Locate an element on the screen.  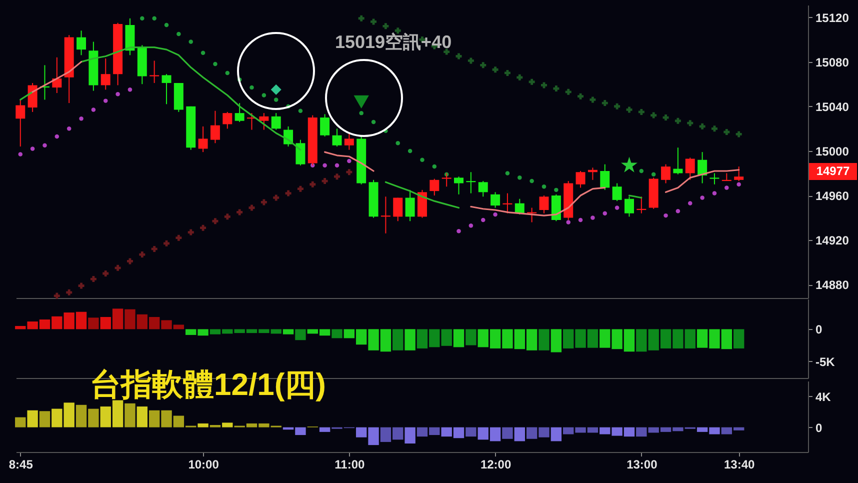
x-tick-label: 11:00 is located at coordinates (350, 465).